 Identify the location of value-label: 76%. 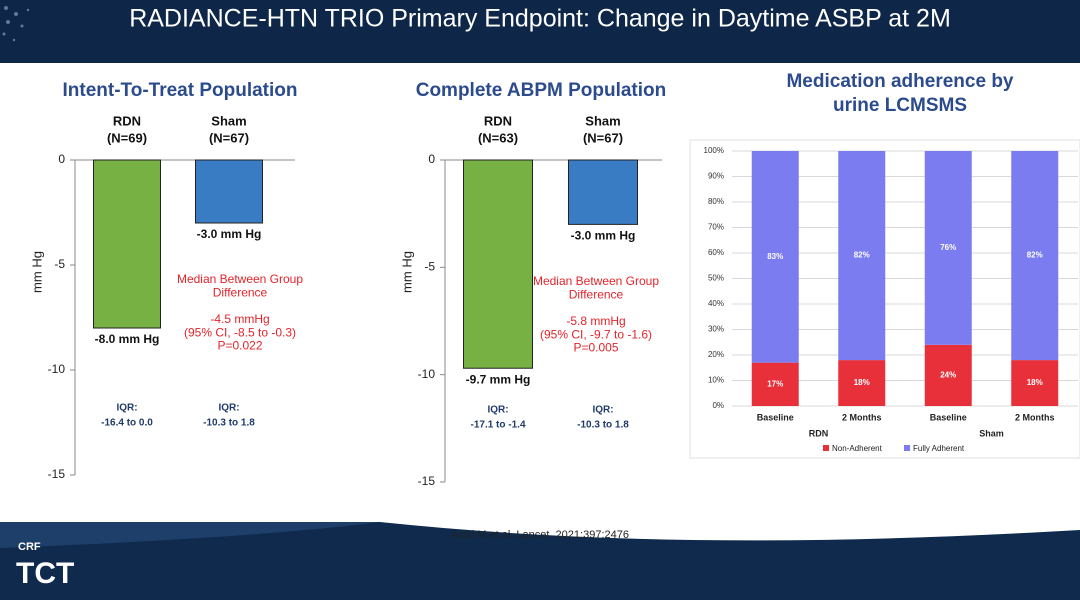
(948, 247).